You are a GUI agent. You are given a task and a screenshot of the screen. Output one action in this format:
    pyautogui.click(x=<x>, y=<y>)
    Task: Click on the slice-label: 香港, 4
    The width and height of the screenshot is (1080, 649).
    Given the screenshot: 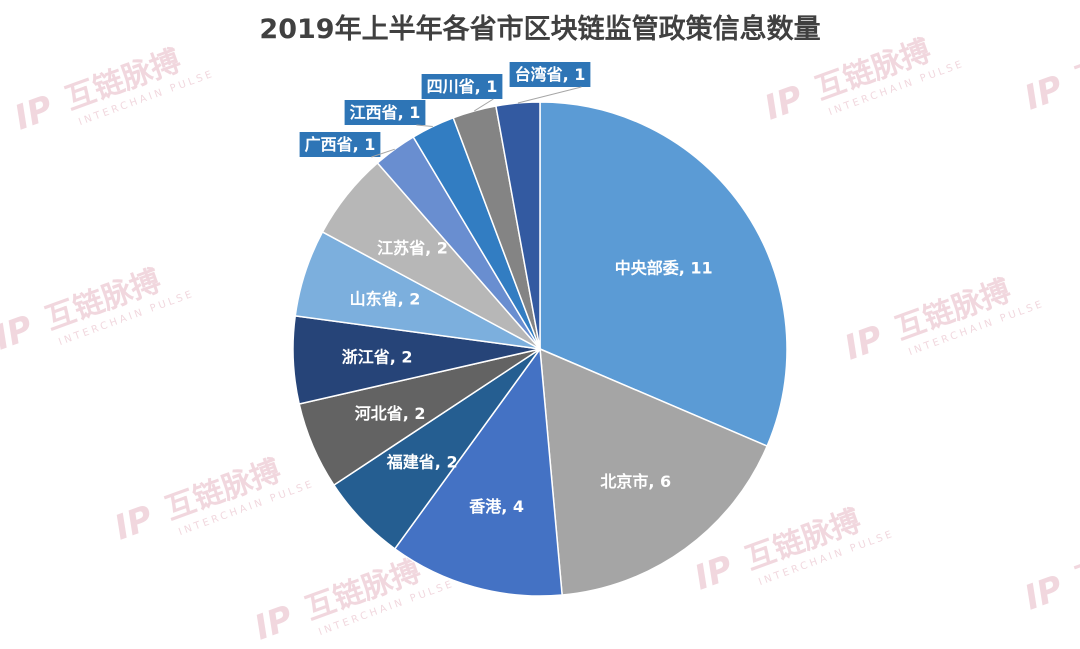 What is the action you would take?
    pyautogui.click(x=496, y=506)
    